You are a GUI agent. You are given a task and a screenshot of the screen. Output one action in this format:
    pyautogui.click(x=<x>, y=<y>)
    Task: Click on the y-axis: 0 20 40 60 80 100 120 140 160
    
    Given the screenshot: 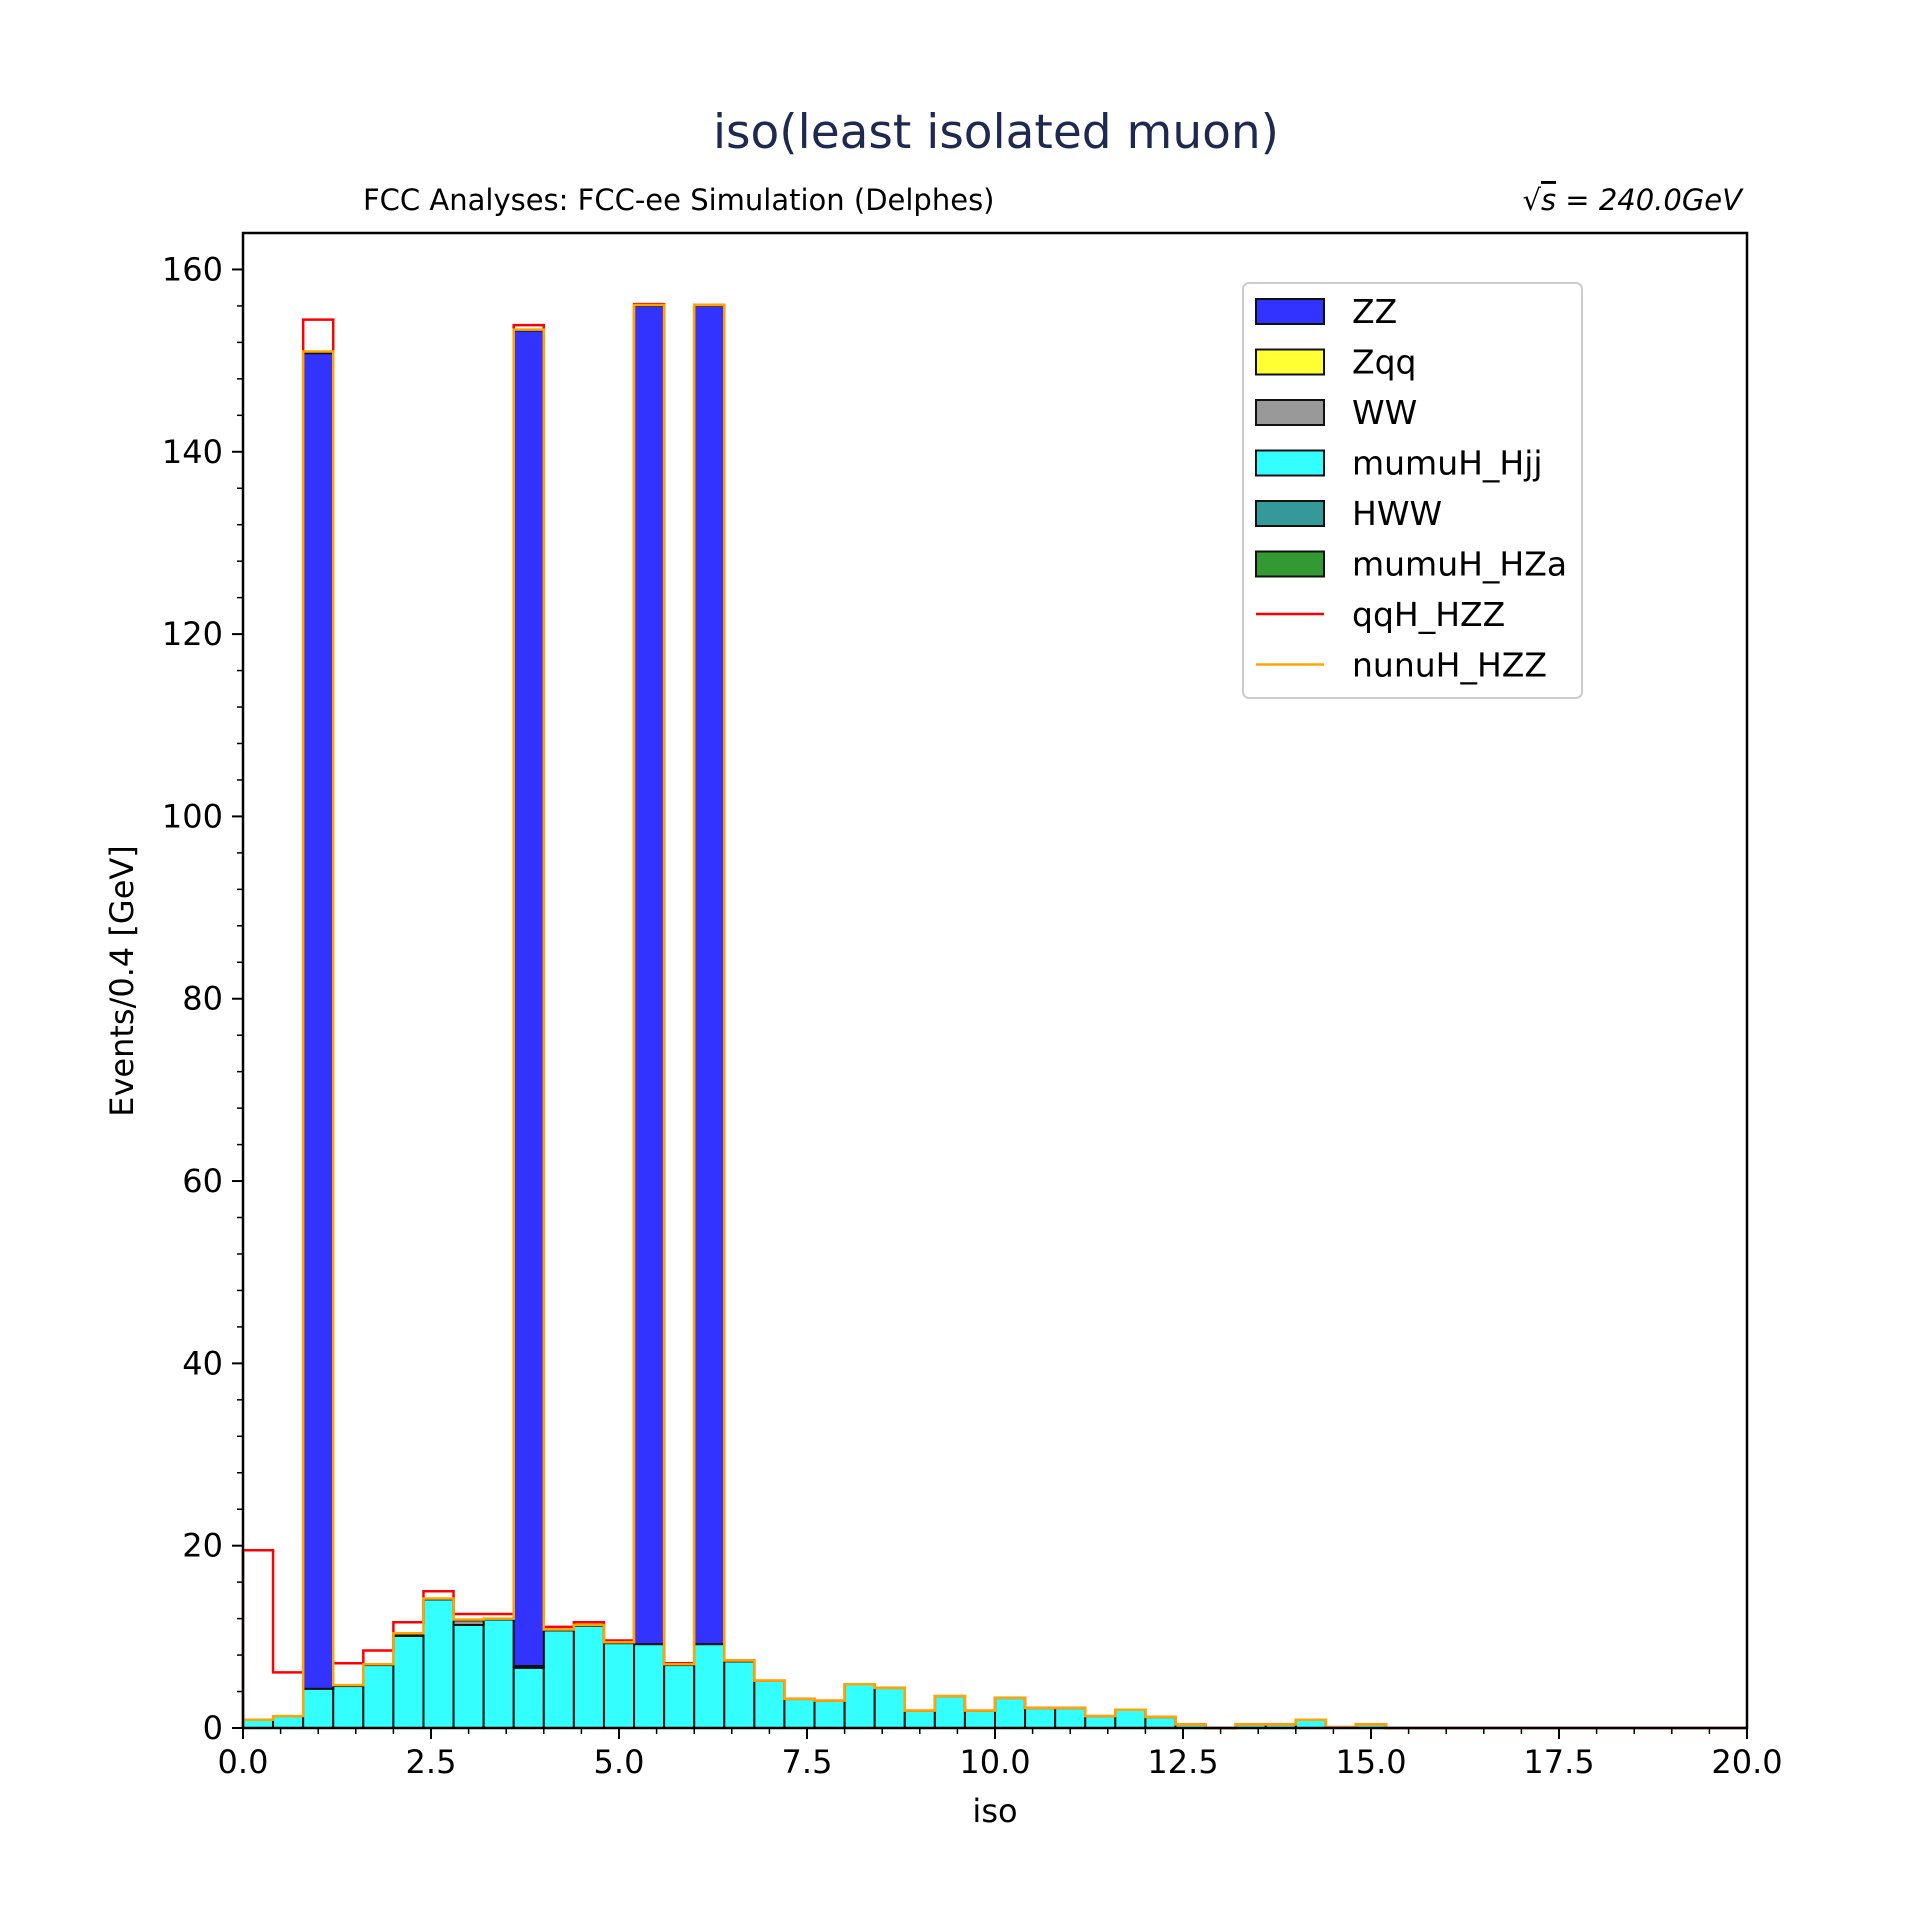 What is the action you would take?
    pyautogui.click(x=202, y=998)
    